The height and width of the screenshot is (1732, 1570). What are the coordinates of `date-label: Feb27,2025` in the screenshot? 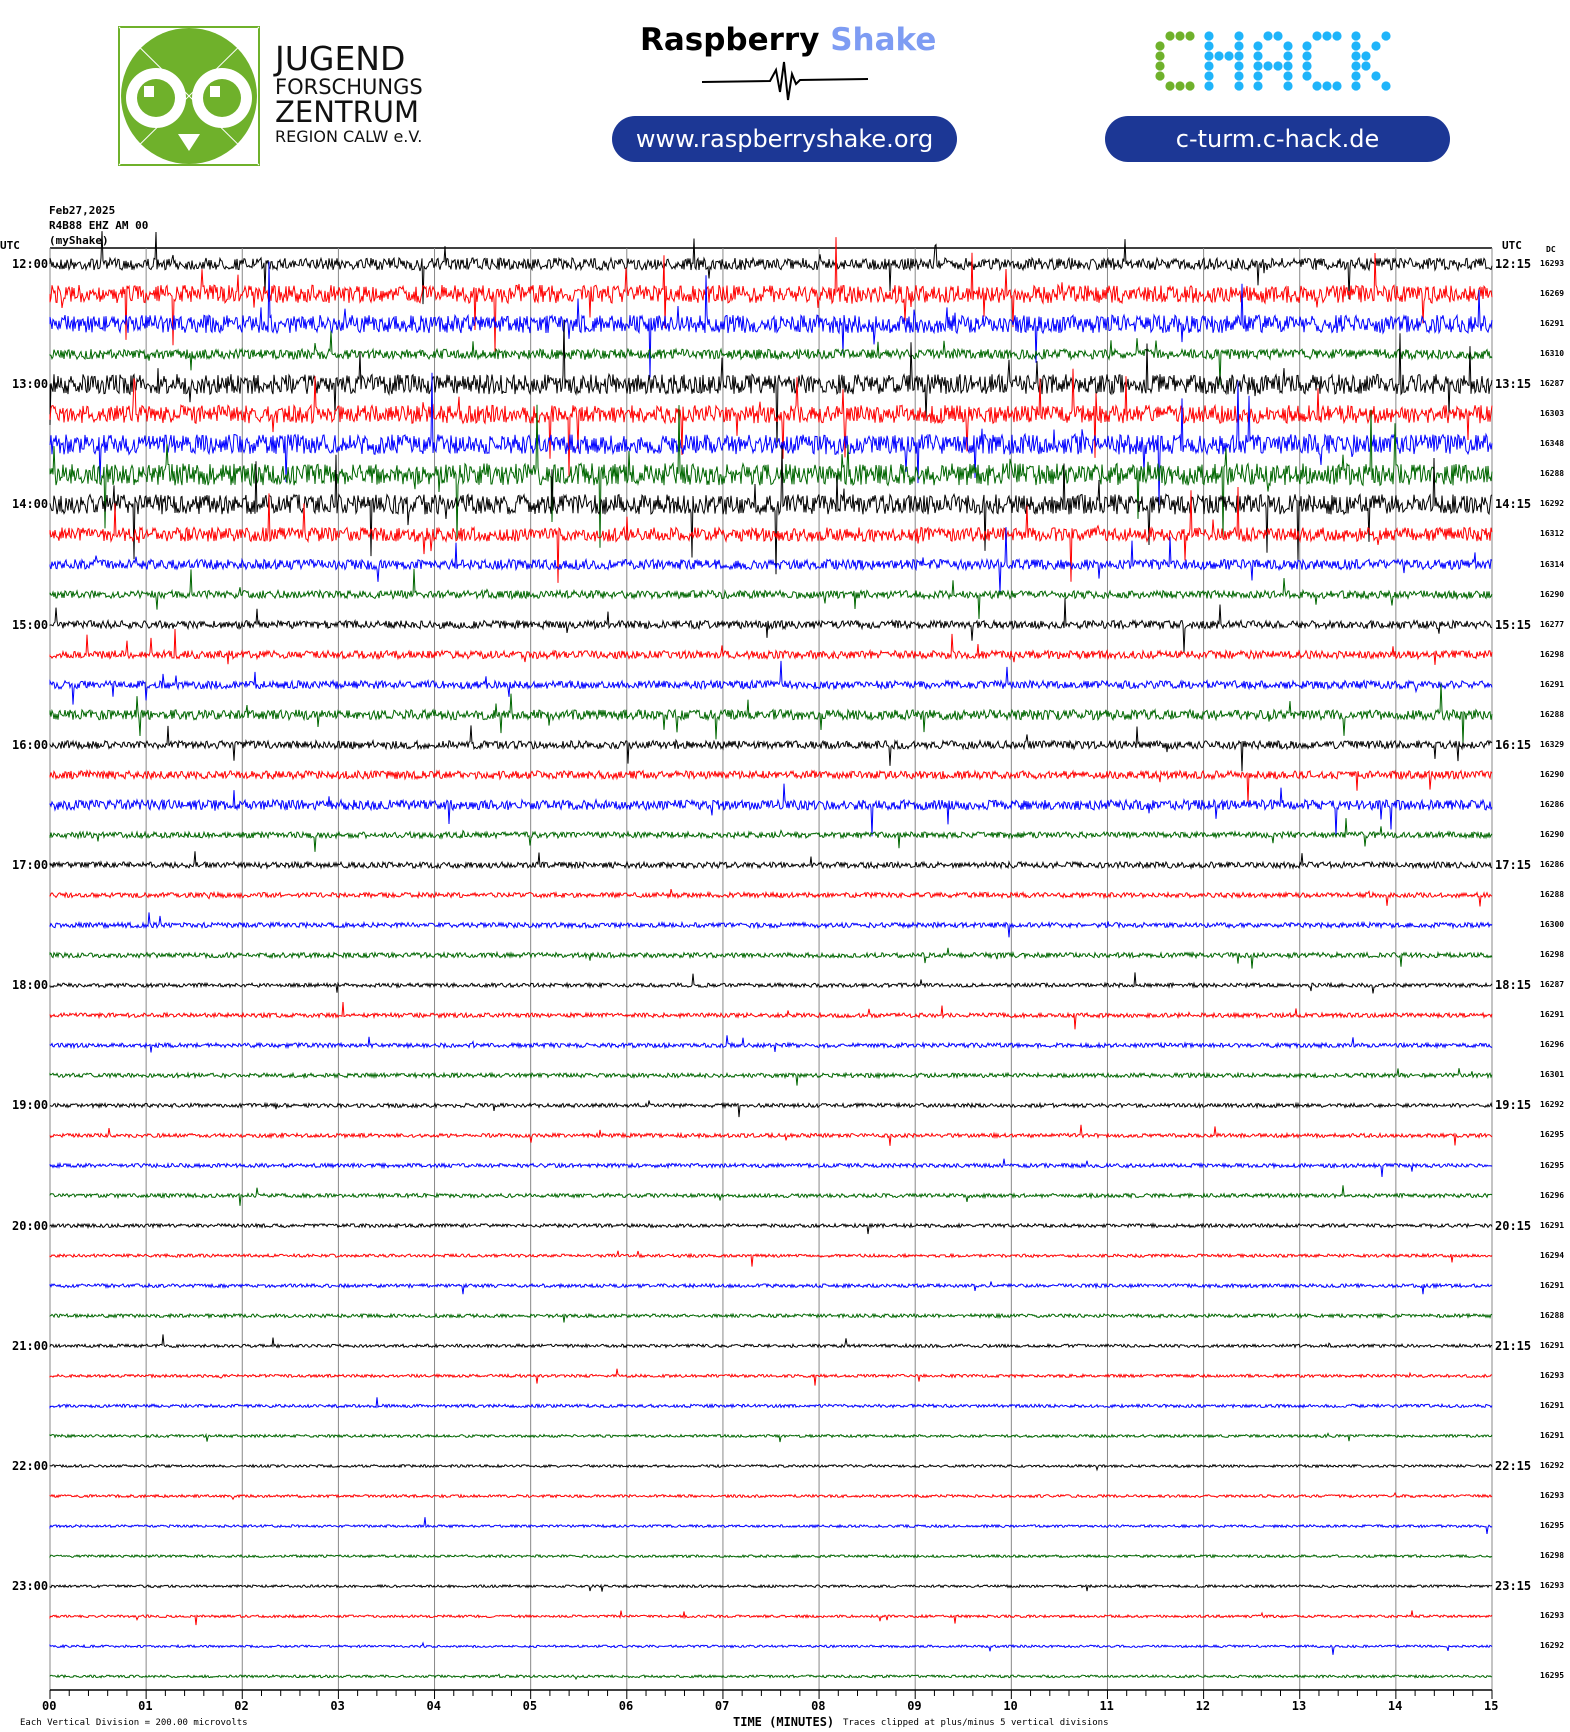 It's located at (82, 210).